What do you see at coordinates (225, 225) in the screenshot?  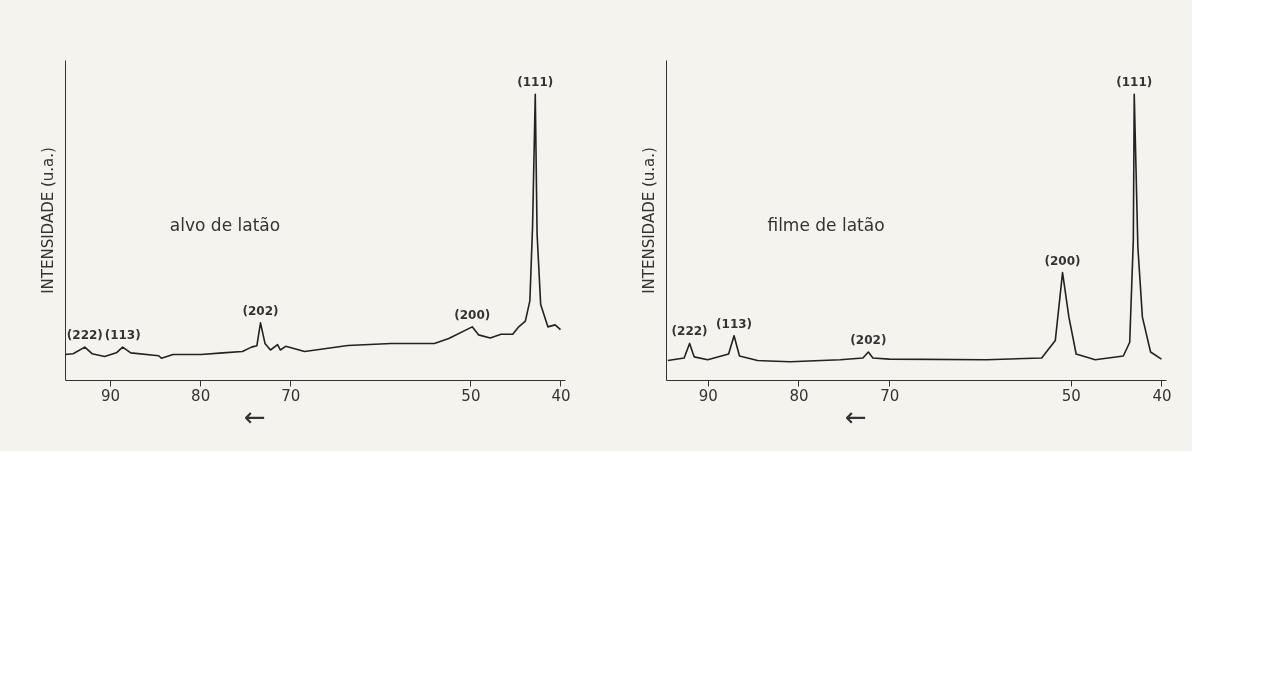 I see `annotation: alvo de latão` at bounding box center [225, 225].